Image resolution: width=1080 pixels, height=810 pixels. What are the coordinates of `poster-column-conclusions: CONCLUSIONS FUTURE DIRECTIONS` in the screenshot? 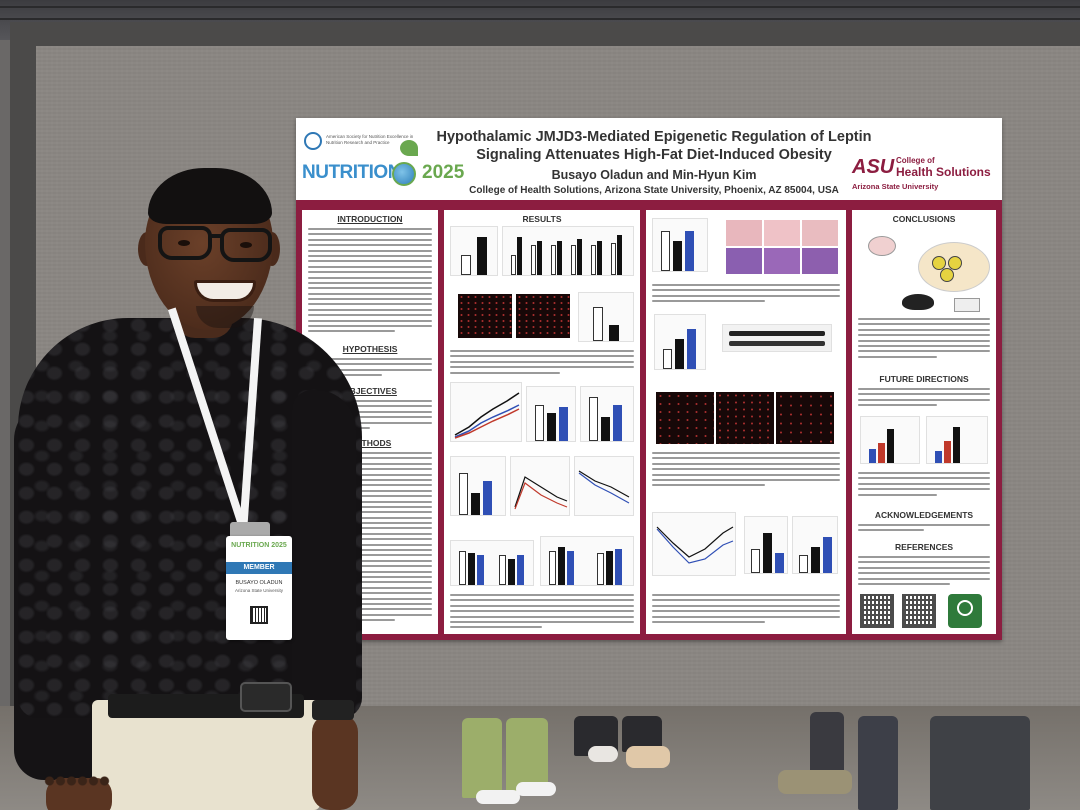 It's located at (924, 422).